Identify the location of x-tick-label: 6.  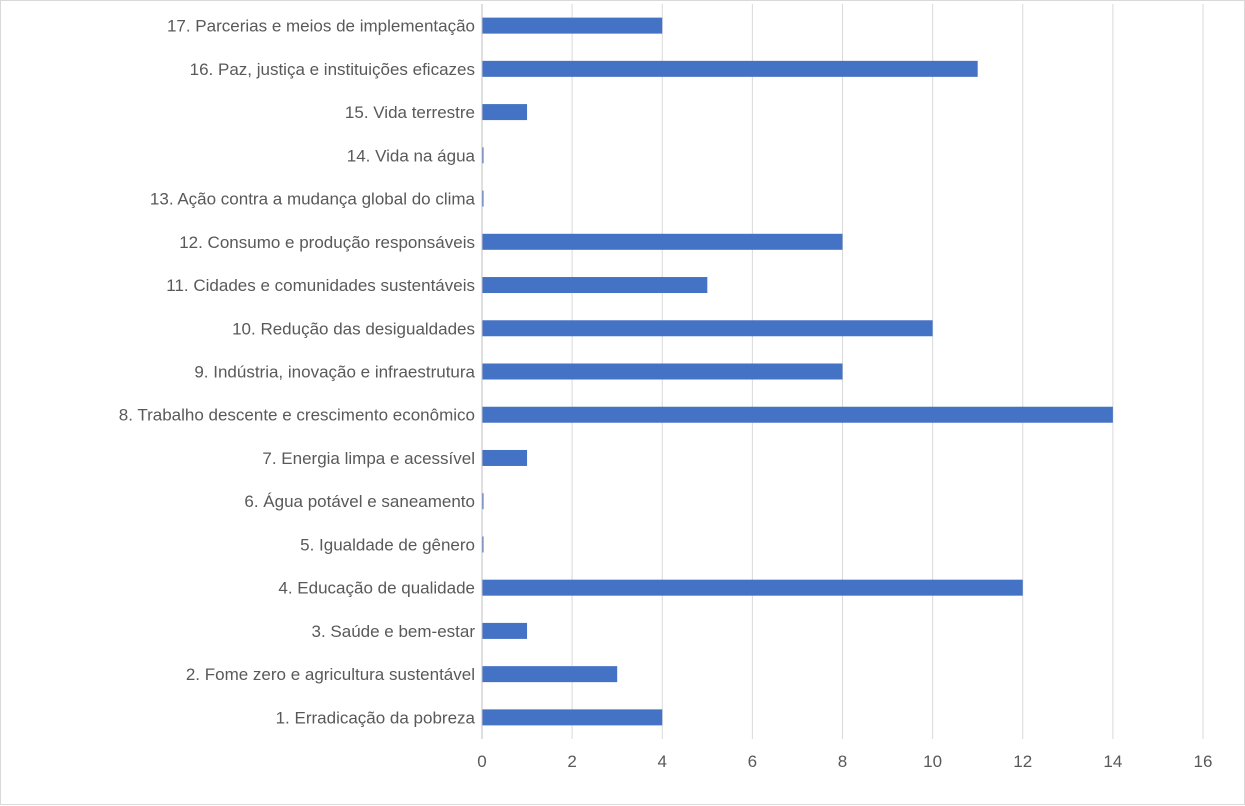
(752, 761).